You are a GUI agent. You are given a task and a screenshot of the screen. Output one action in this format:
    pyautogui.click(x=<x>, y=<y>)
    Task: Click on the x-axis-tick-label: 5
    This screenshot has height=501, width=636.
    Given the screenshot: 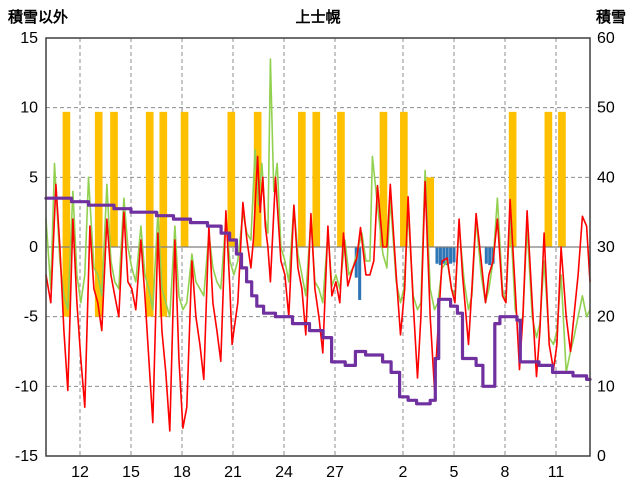 What is the action you would take?
    pyautogui.click(x=454, y=472)
    